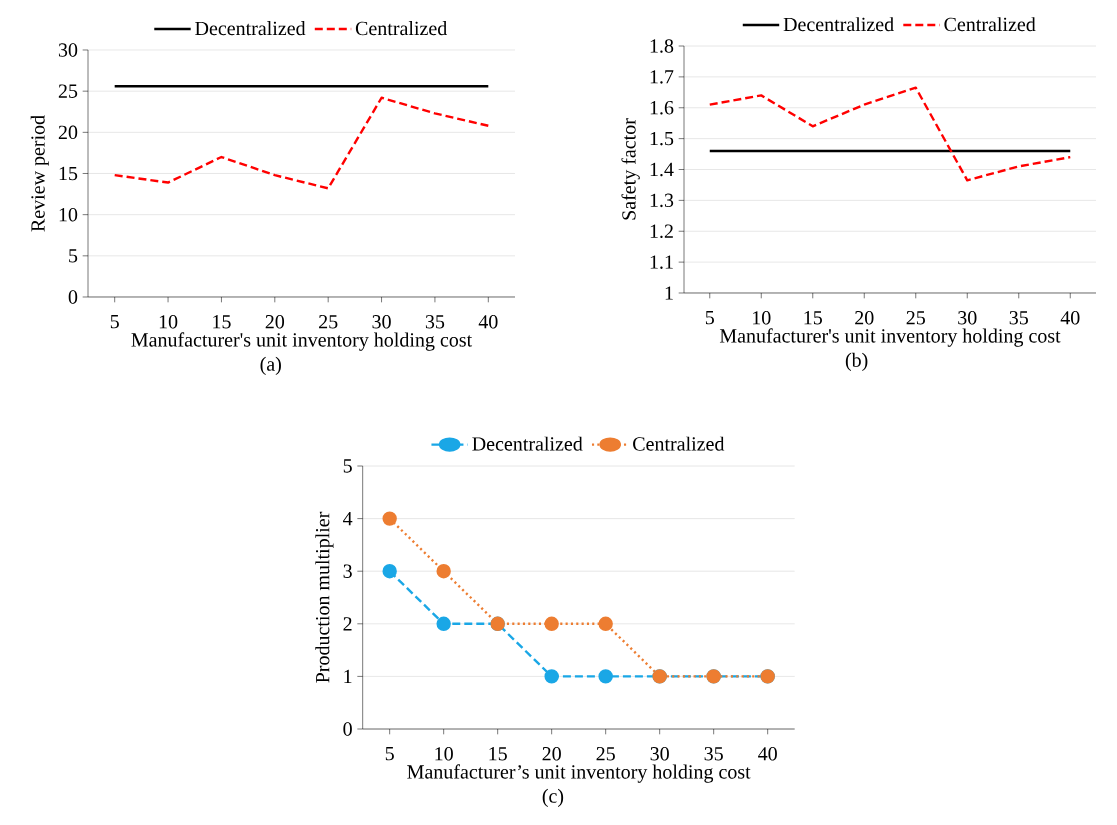  Describe the element at coordinates (661, 262) in the screenshot. I see `y-tick-label: 1.1` at that location.